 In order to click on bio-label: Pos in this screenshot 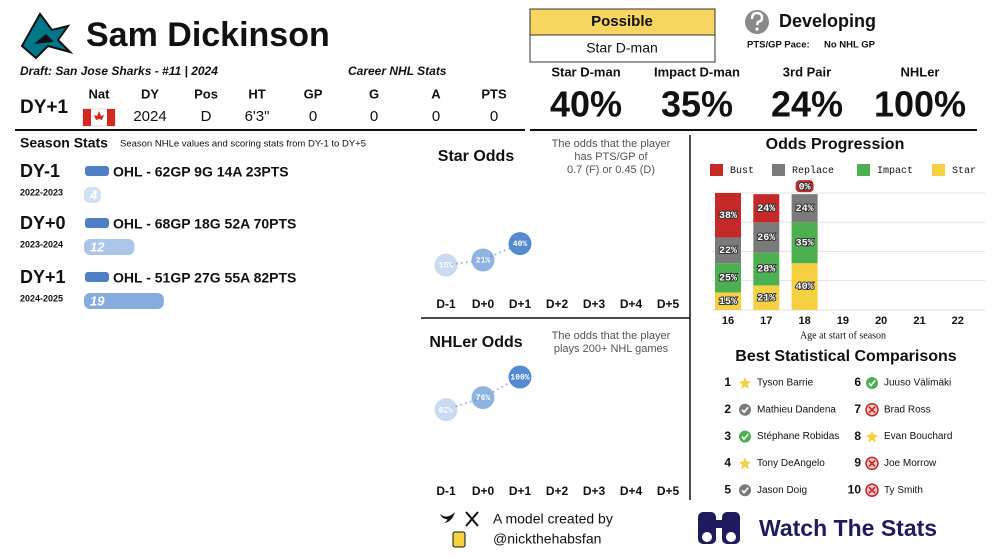, I will do `click(206, 93)`.